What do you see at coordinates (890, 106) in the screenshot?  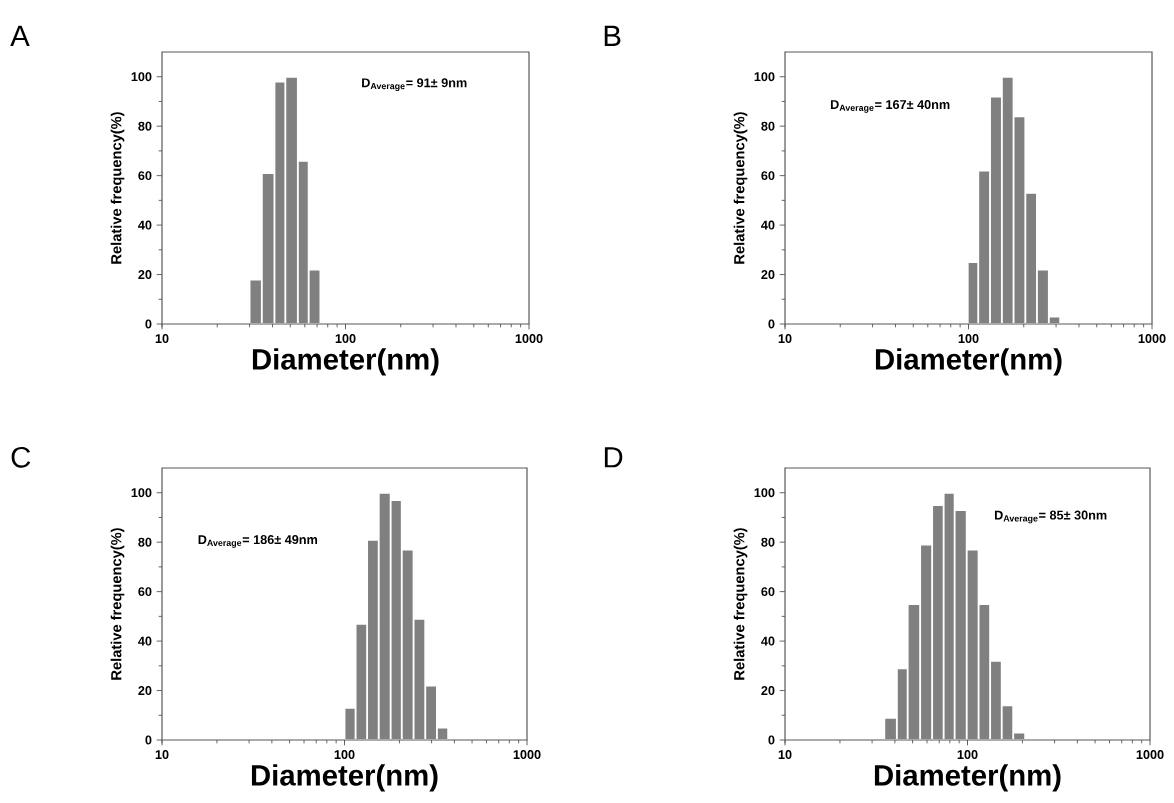 I see `annotation: D$_{Average}$= 167± 40nm` at bounding box center [890, 106].